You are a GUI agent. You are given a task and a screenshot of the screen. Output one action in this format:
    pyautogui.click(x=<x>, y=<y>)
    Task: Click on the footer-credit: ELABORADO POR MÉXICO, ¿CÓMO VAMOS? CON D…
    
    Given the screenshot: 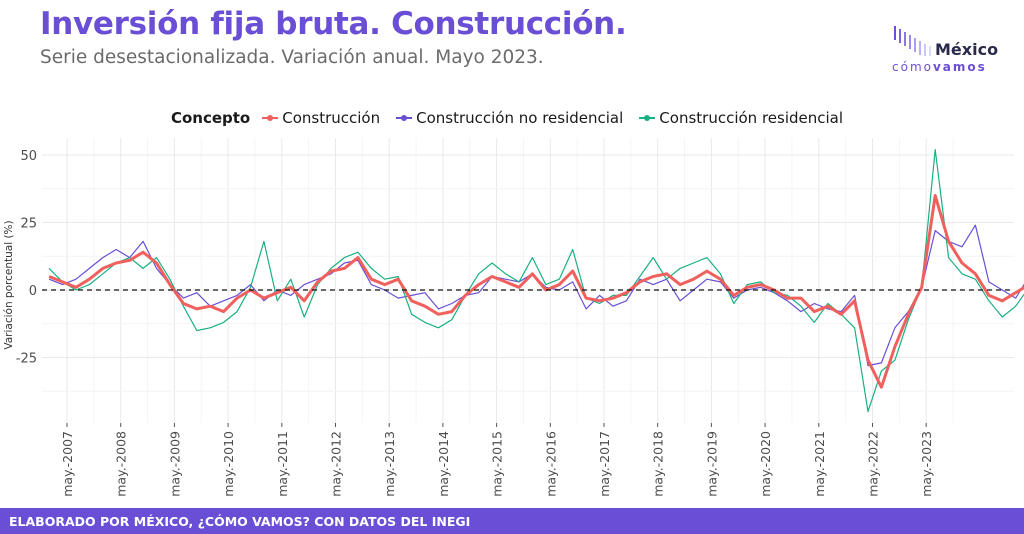 What is the action you would take?
    pyautogui.click(x=240, y=521)
    